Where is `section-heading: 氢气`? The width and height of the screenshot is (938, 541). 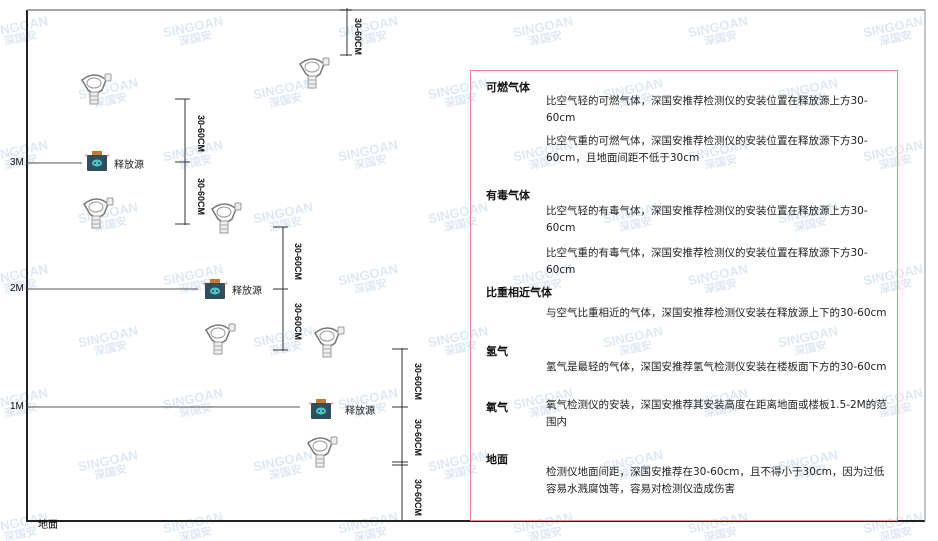 section-heading: 氢气 is located at coordinates (497, 351).